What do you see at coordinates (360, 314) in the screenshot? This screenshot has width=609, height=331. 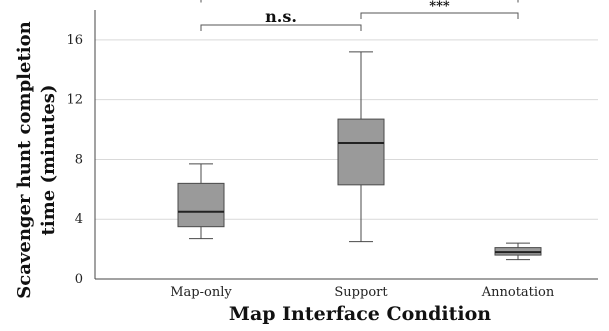 I see `x-axis-title: Map Interface Condition` at bounding box center [360, 314].